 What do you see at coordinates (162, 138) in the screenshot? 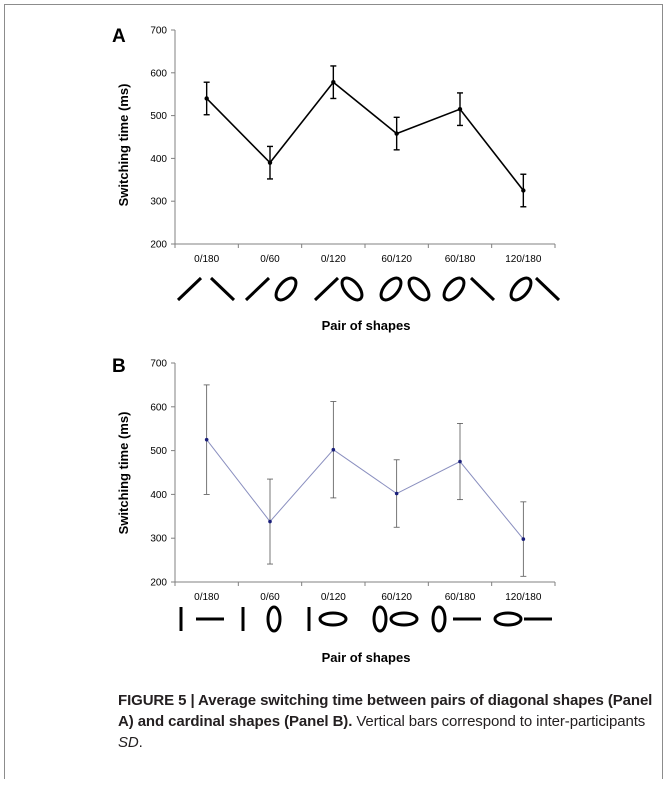
I see `y-ticks-a: 200 300 400 500 600 700` at bounding box center [162, 138].